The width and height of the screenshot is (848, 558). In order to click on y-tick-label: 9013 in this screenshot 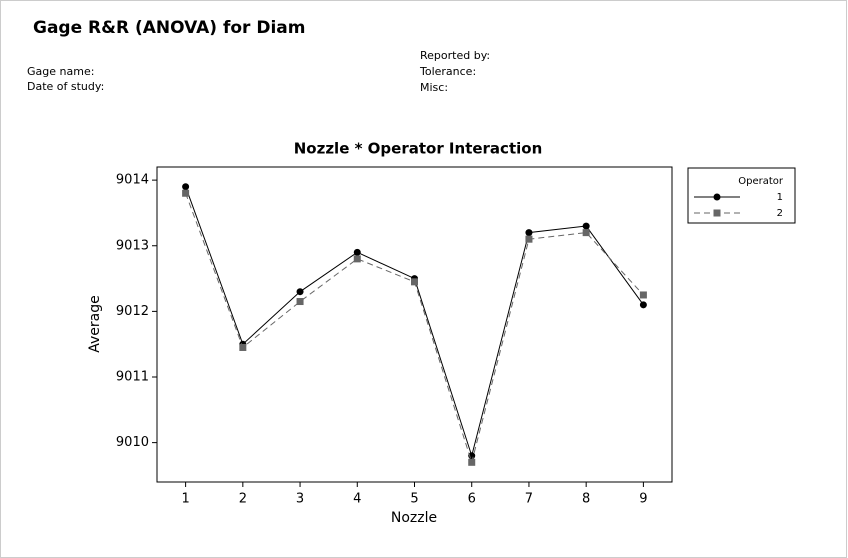, I will do `click(132, 245)`.